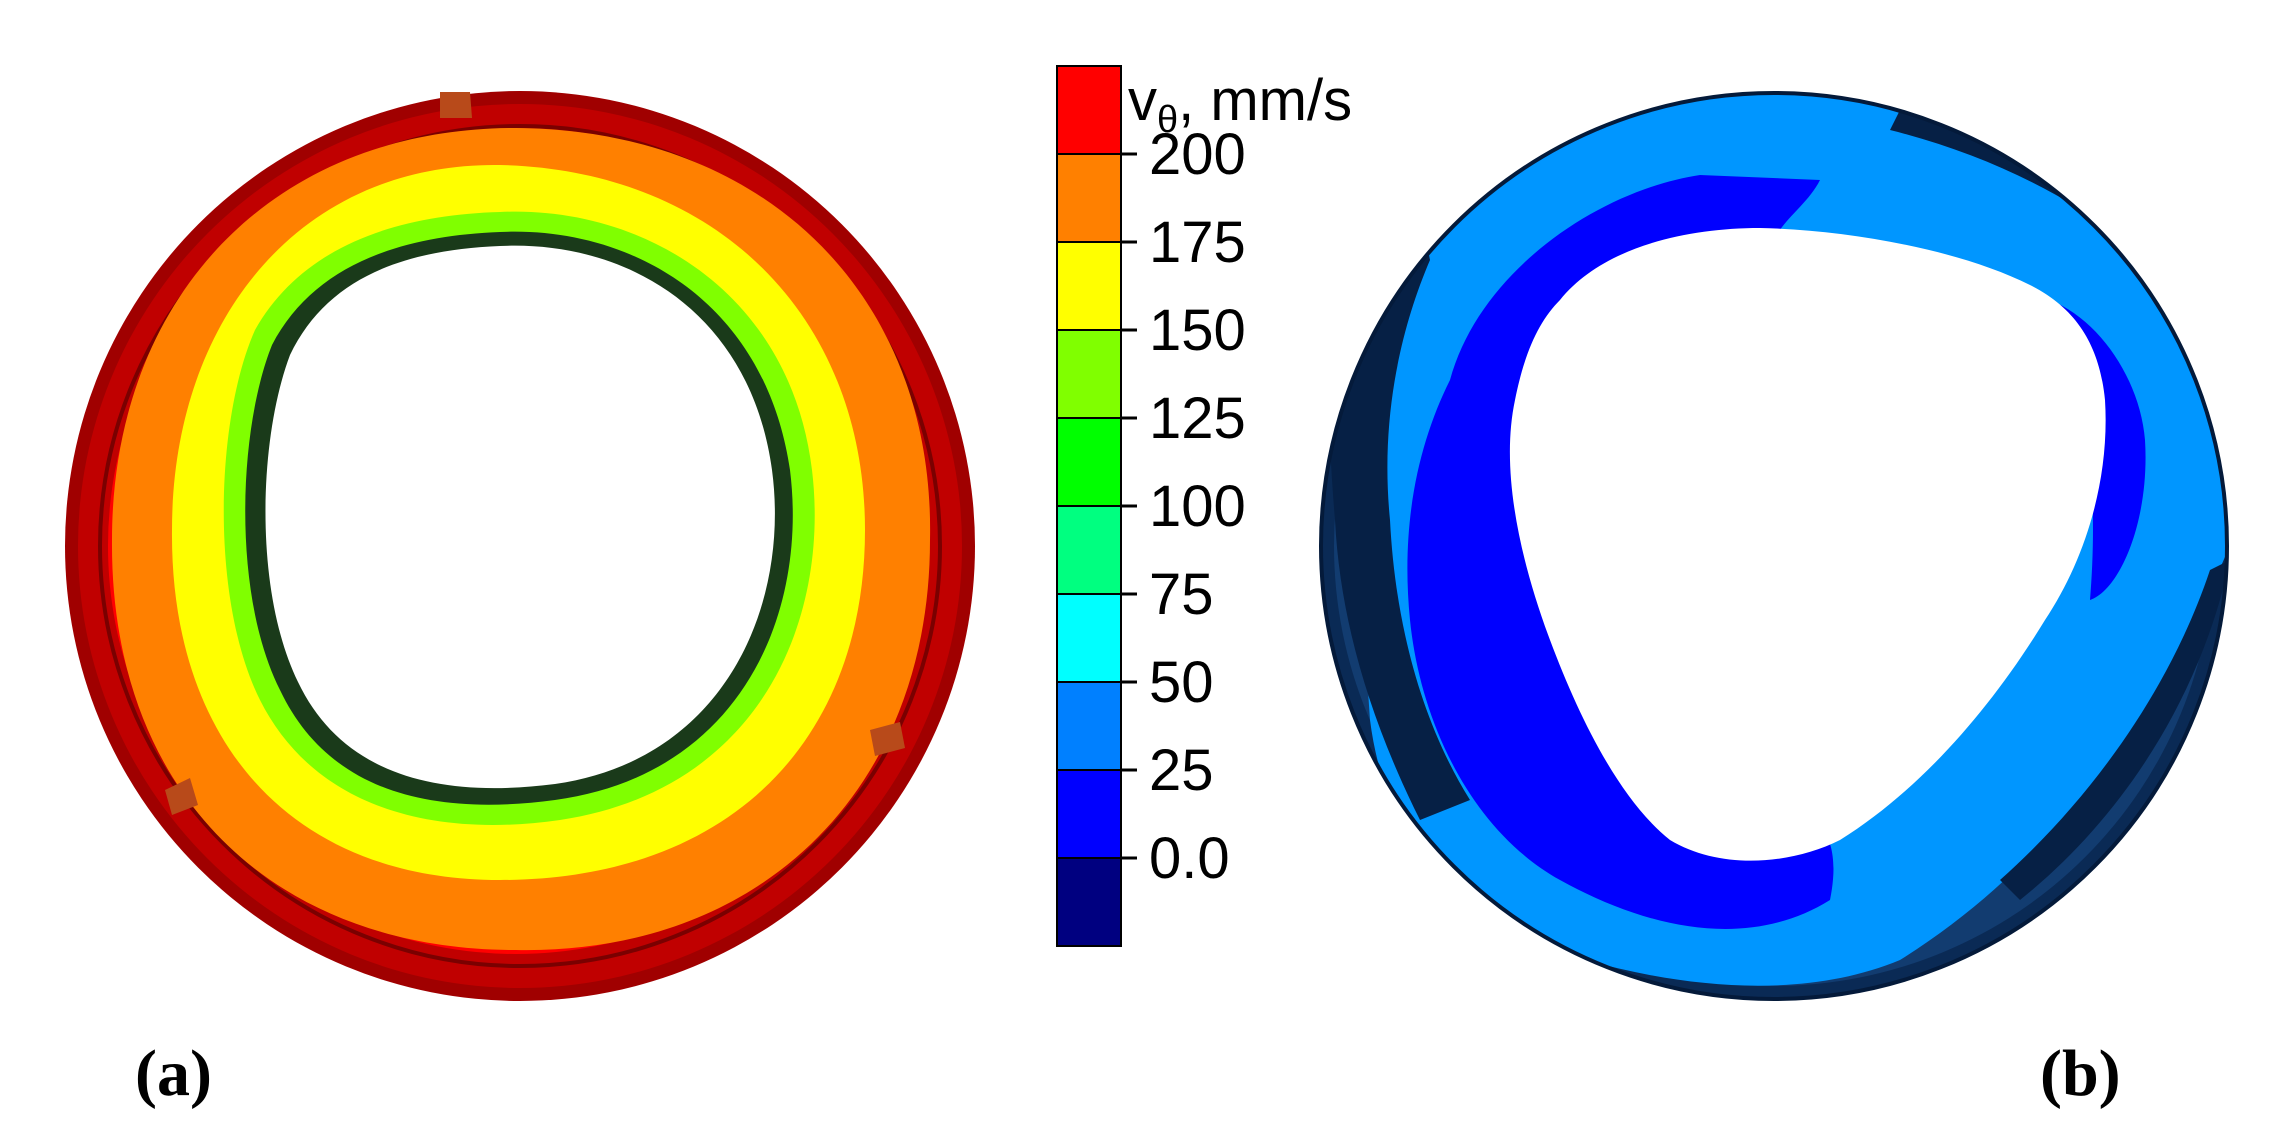 The width and height of the screenshot is (2291, 1139). I want to click on colorbar-title: vθ, mm/s, so click(1240, 104).